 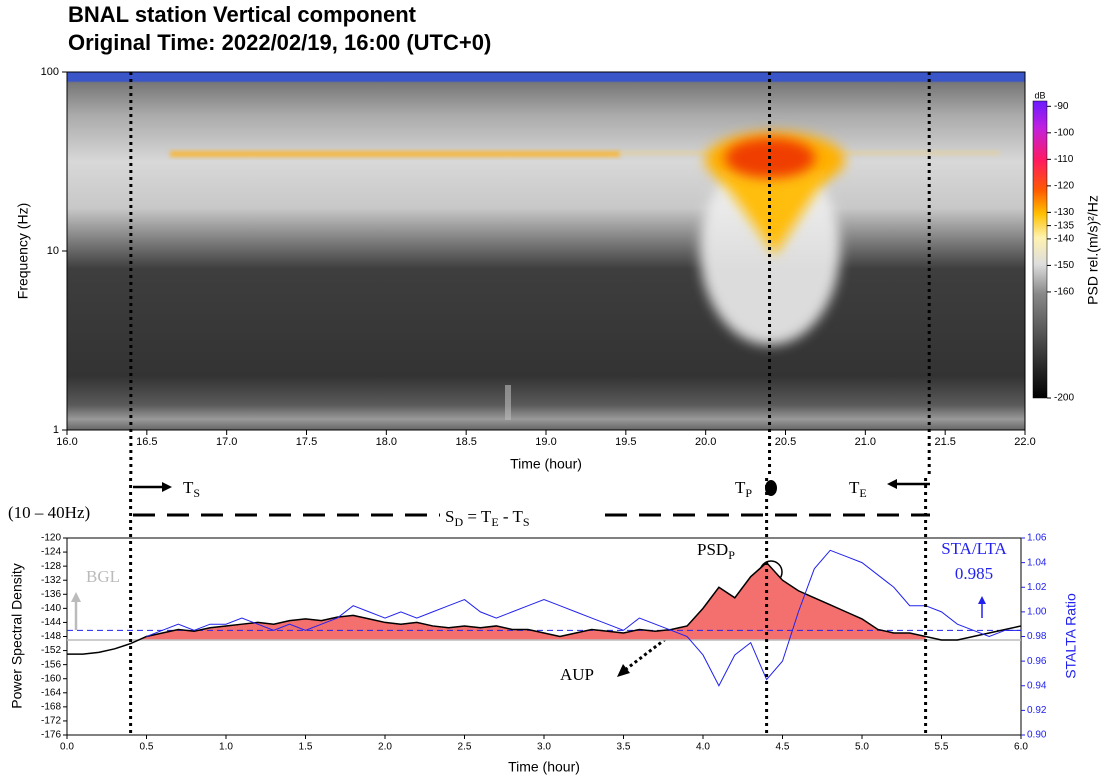 What do you see at coordinates (1037, 636) in the screenshot?
I see `y2-tick-label: 0.98` at bounding box center [1037, 636].